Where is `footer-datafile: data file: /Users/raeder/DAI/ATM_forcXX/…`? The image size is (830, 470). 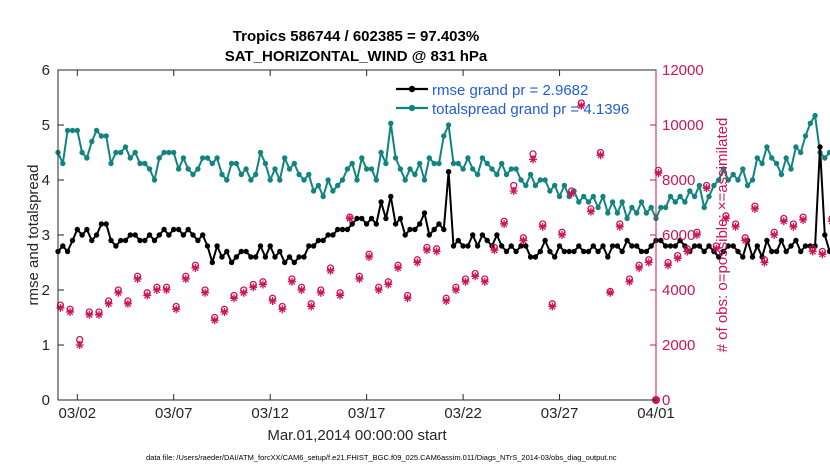 footer-datafile: data file: /Users/raeder/DAI/ATM_forcXX/… is located at coordinates (381, 457).